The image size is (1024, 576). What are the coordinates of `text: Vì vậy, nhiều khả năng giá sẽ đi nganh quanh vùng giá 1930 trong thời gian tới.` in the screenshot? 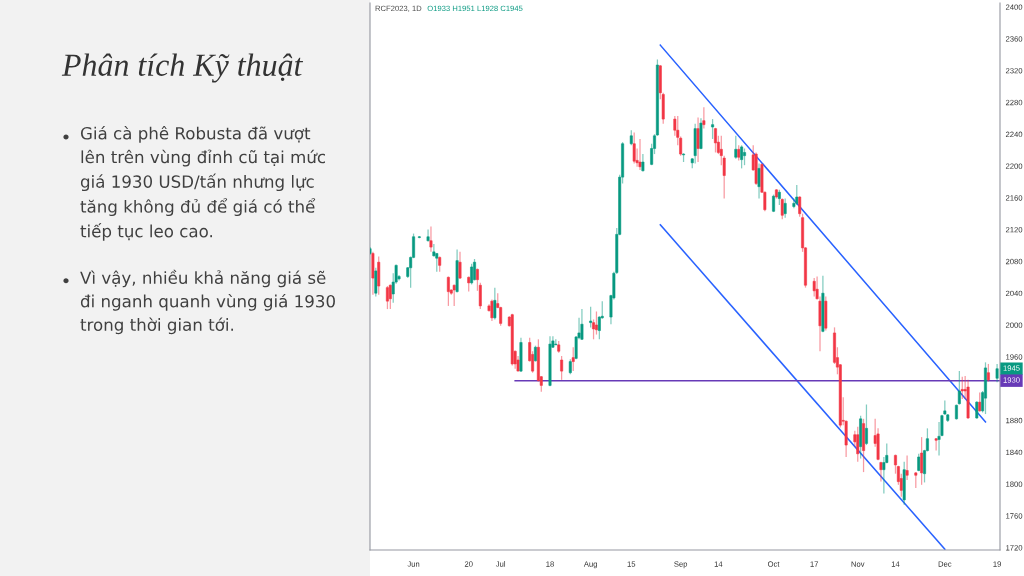 It's located at (207, 302).